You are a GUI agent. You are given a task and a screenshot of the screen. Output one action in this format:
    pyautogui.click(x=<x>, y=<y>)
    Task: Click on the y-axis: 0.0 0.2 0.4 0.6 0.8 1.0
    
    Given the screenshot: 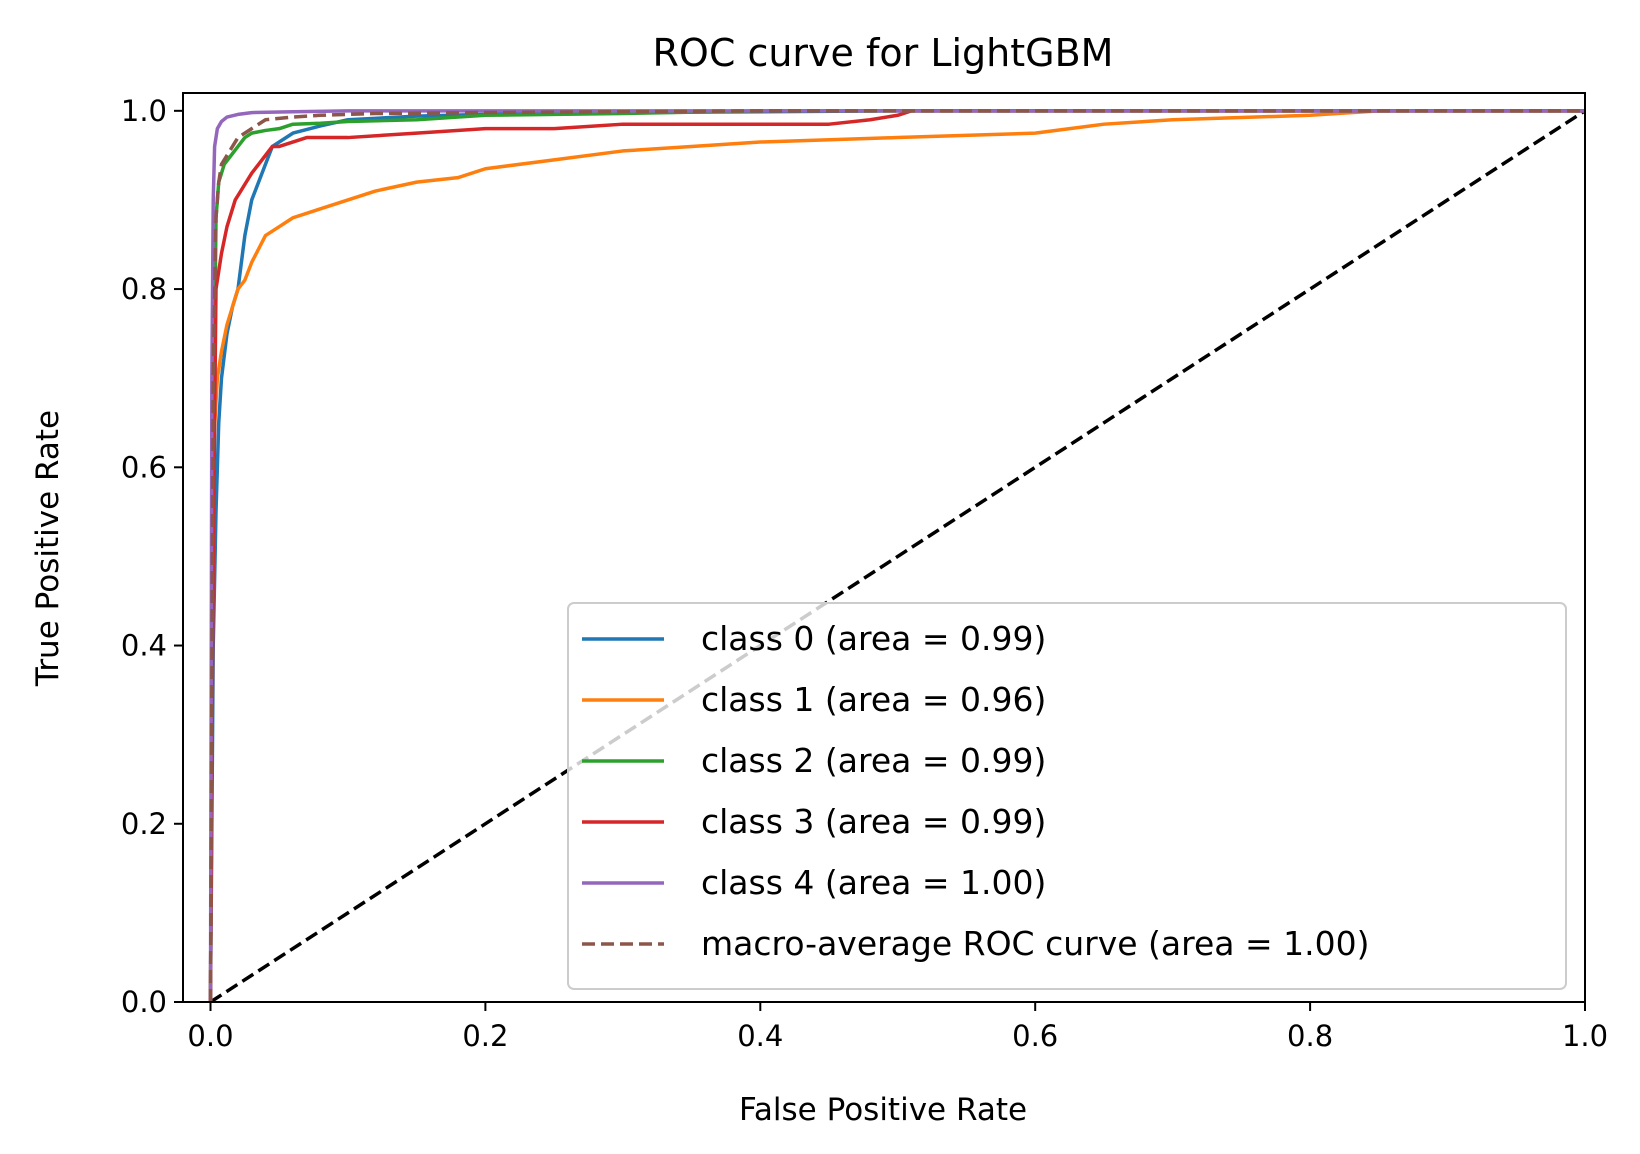 What is the action you would take?
    pyautogui.click(x=152, y=556)
    